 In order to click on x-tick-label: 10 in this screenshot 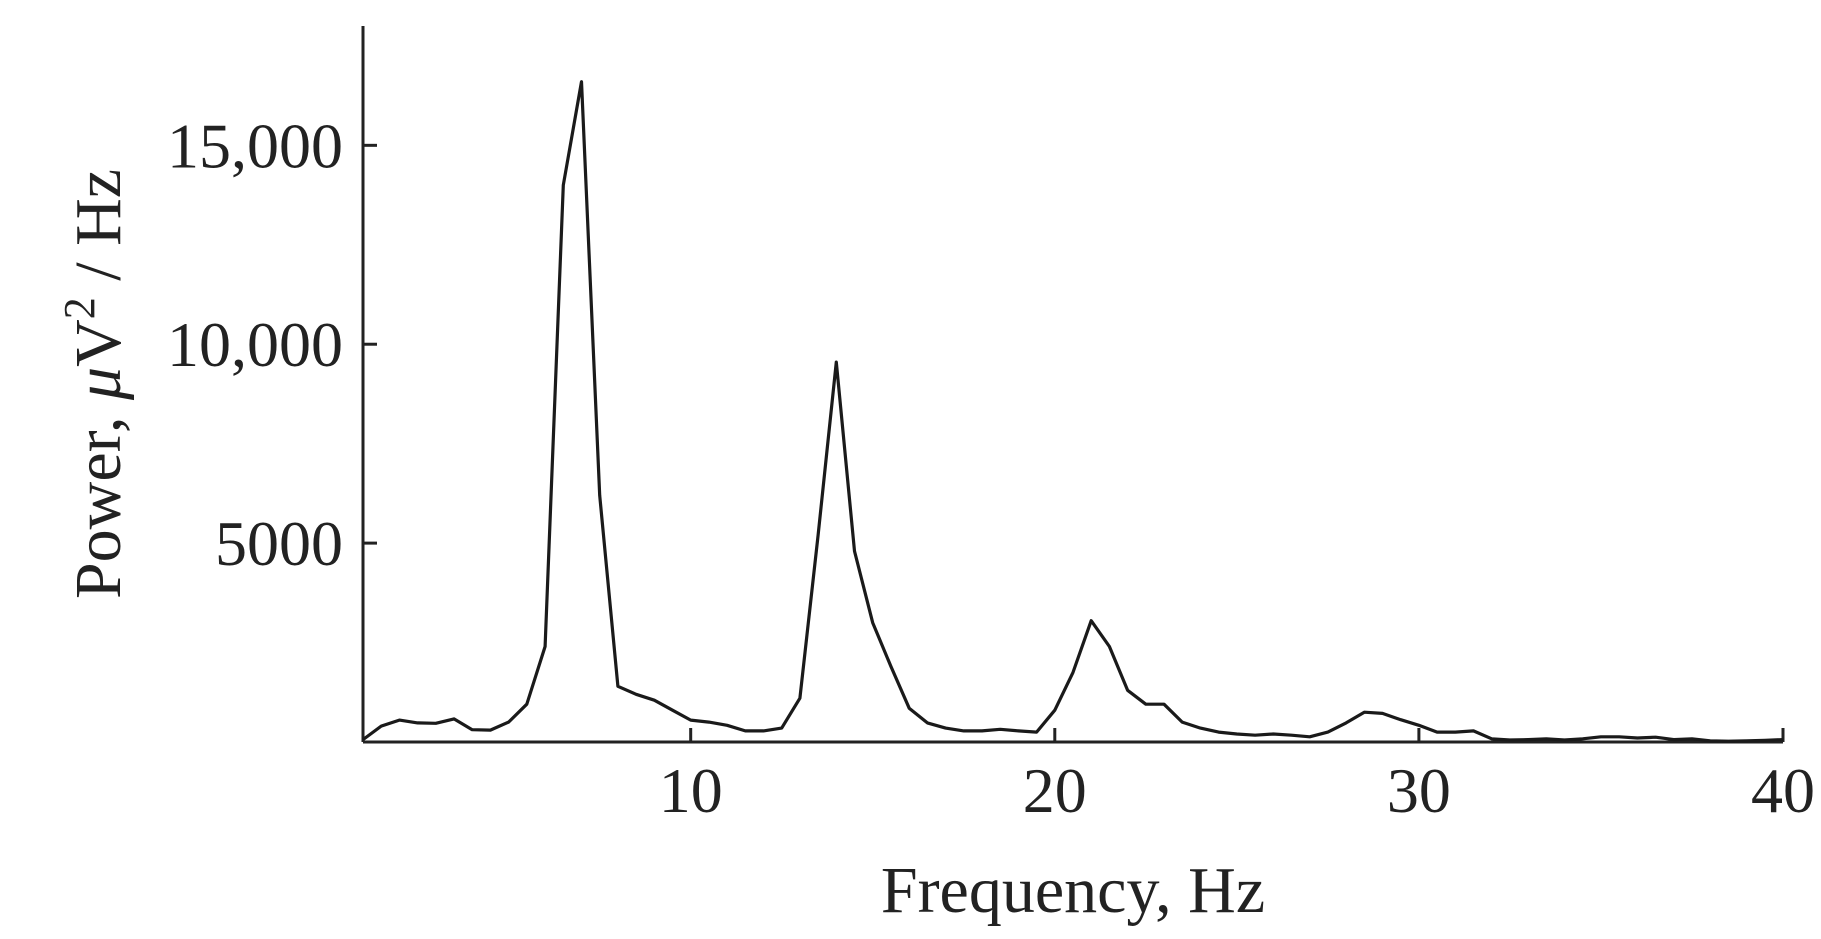, I will do `click(691, 790)`.